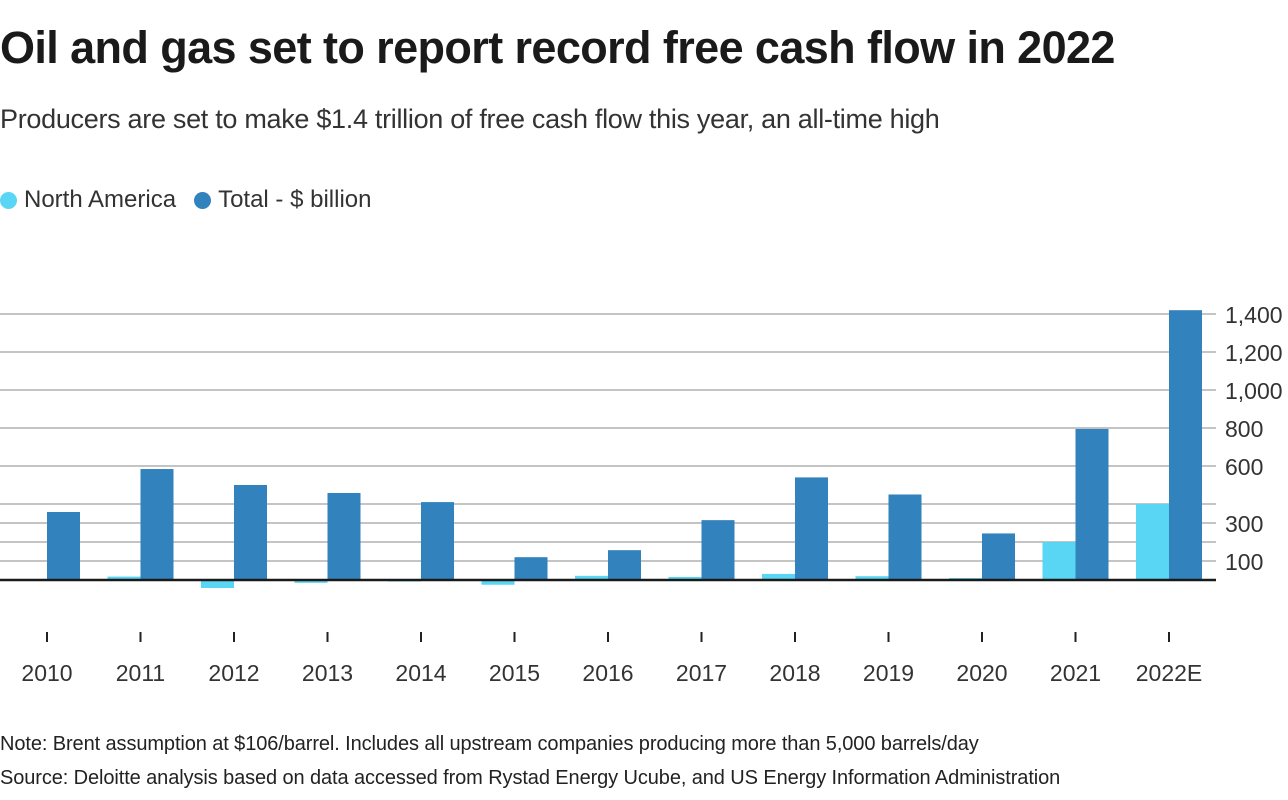 The height and width of the screenshot is (800, 1288). I want to click on x-tick-label: 2010, so click(46, 673).